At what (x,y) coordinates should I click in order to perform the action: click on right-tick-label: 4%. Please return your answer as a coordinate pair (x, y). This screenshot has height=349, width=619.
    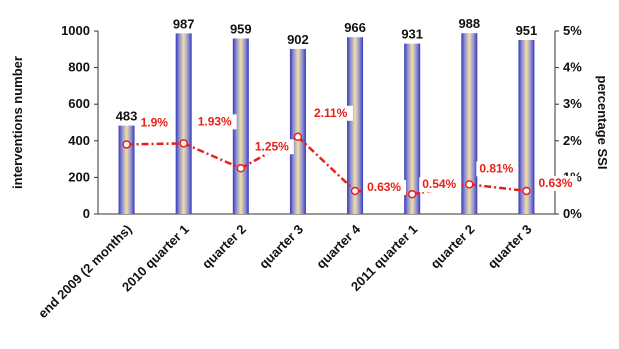
    Looking at the image, I should click on (572, 67).